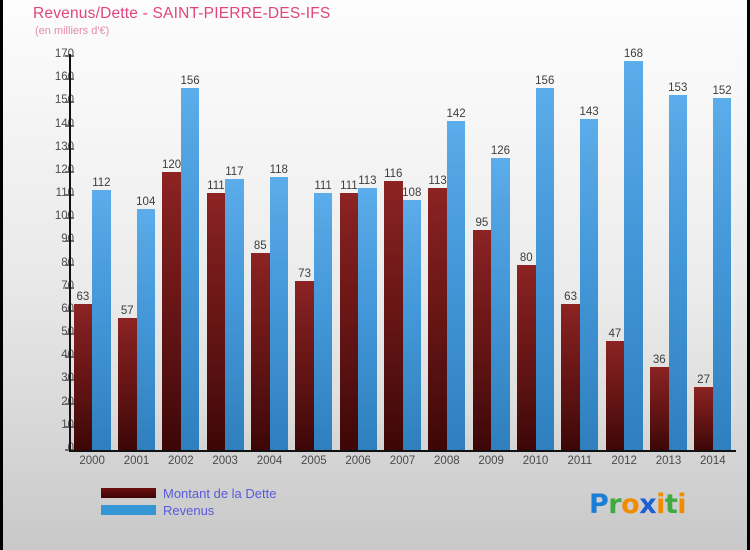 The height and width of the screenshot is (550, 750). What do you see at coordinates (615, 504) in the screenshot?
I see `logo-letter: r` at bounding box center [615, 504].